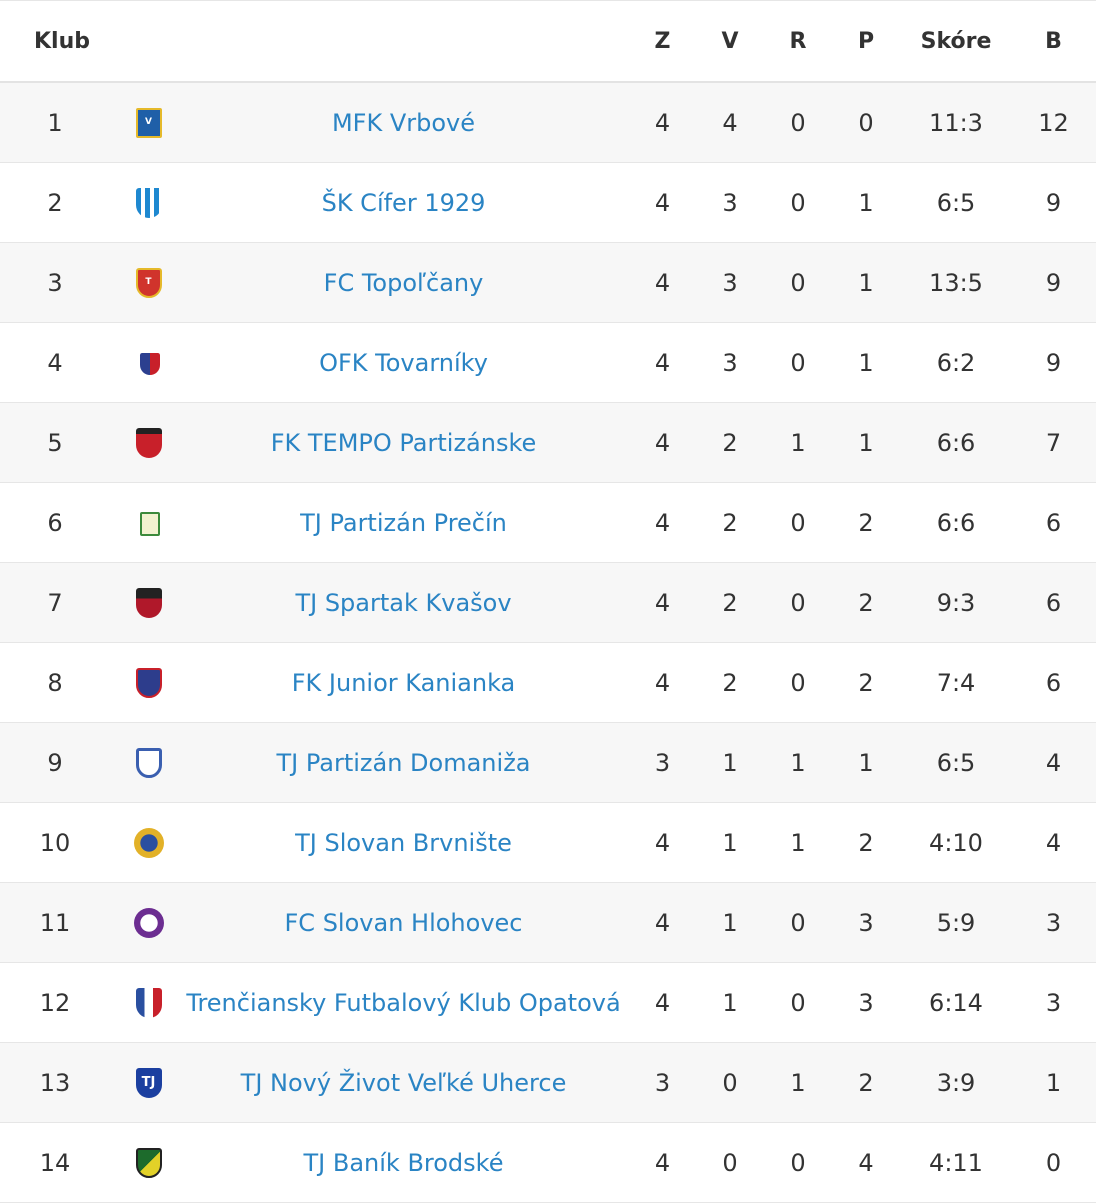 This screenshot has width=1096, height=1203. I want to click on table-row: 14 TJ Baník Brodské 4 0 0 4 4:11 0, so click(548, 1162).